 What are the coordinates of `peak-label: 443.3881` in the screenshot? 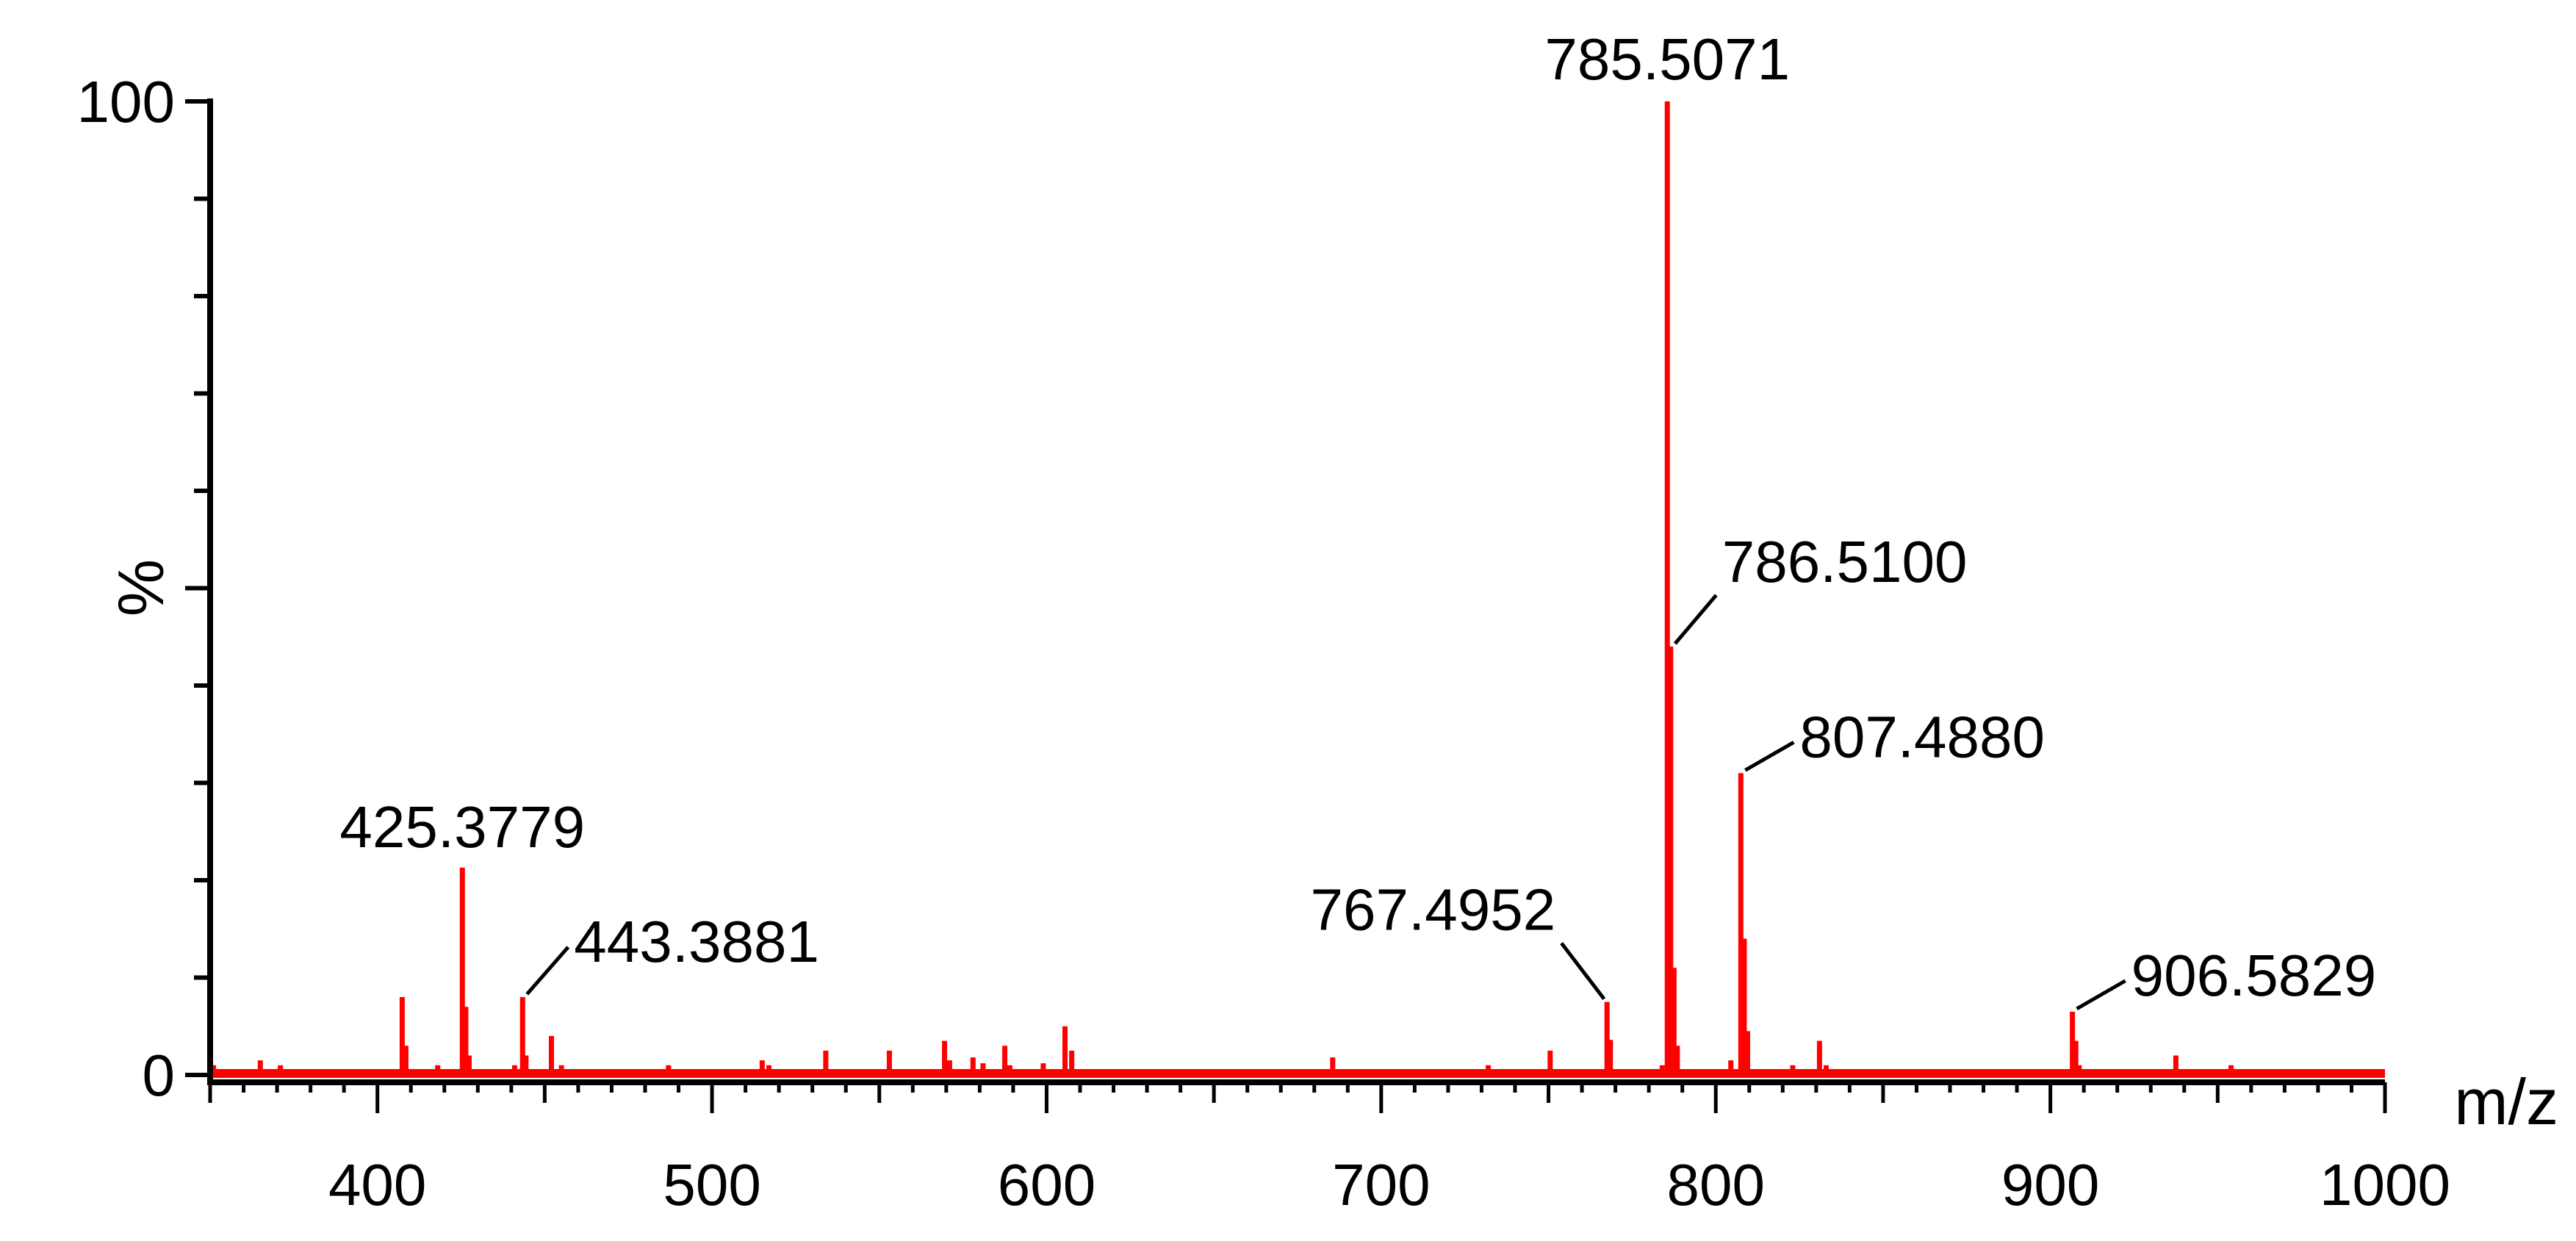 It's located at (696, 941).